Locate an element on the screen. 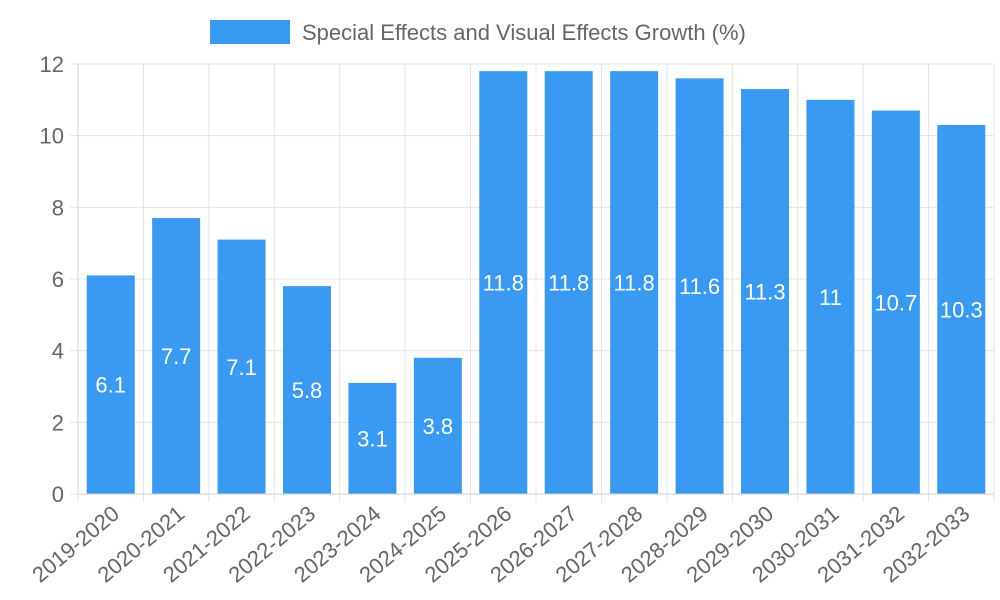 This screenshot has width=1000, height=600. y-tick-label: 6 is located at coordinates (58, 279).